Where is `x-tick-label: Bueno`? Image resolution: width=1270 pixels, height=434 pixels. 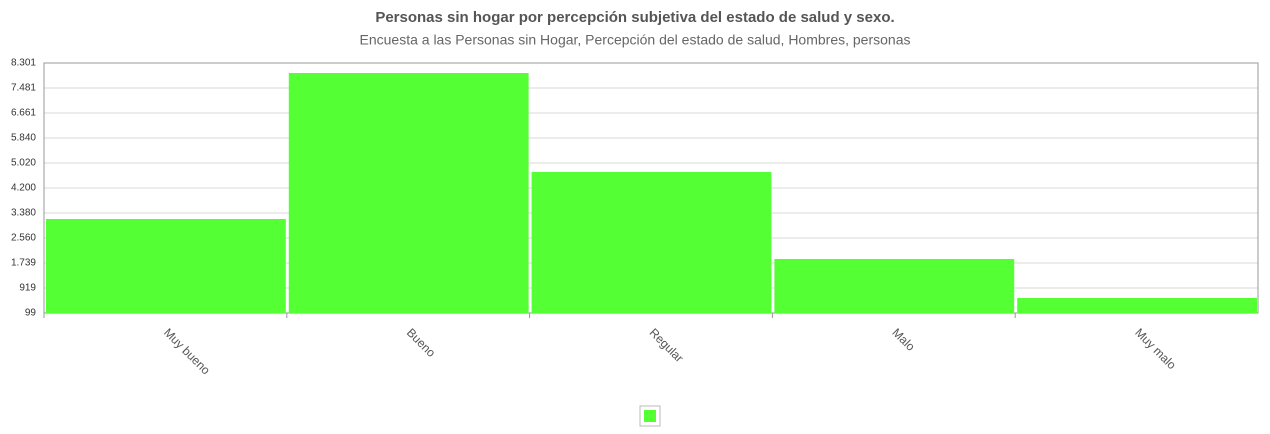
x-tick-label: Bueno is located at coordinates (421, 342).